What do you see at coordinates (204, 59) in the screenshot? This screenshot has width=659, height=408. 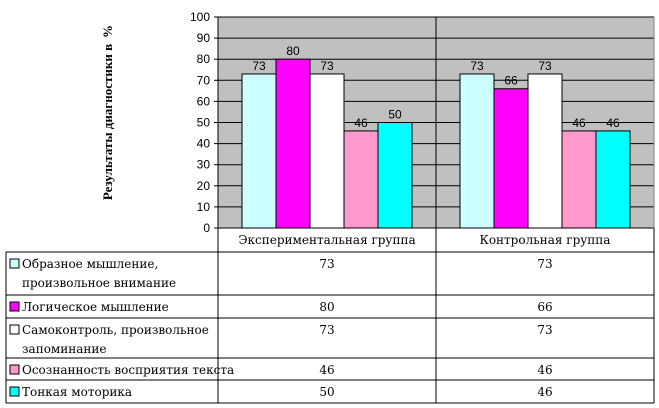 I see `y-tick-label: 80` at bounding box center [204, 59].